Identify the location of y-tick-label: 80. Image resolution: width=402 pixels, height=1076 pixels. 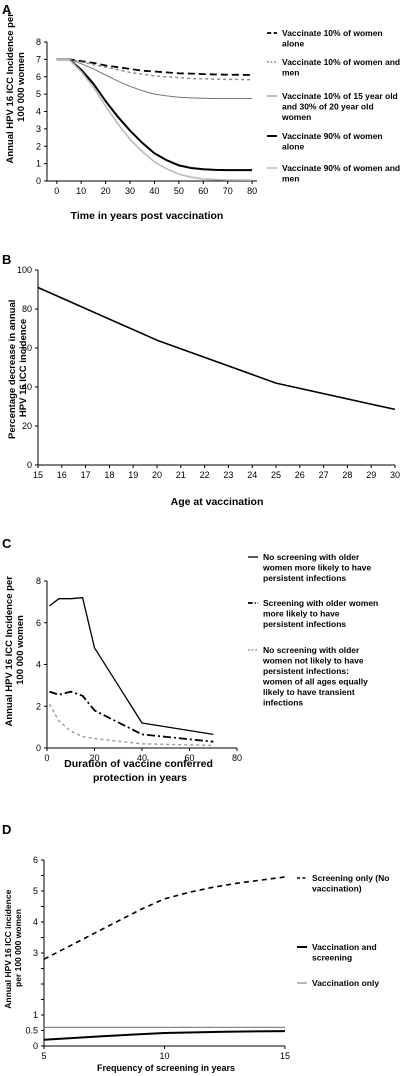
(27, 309).